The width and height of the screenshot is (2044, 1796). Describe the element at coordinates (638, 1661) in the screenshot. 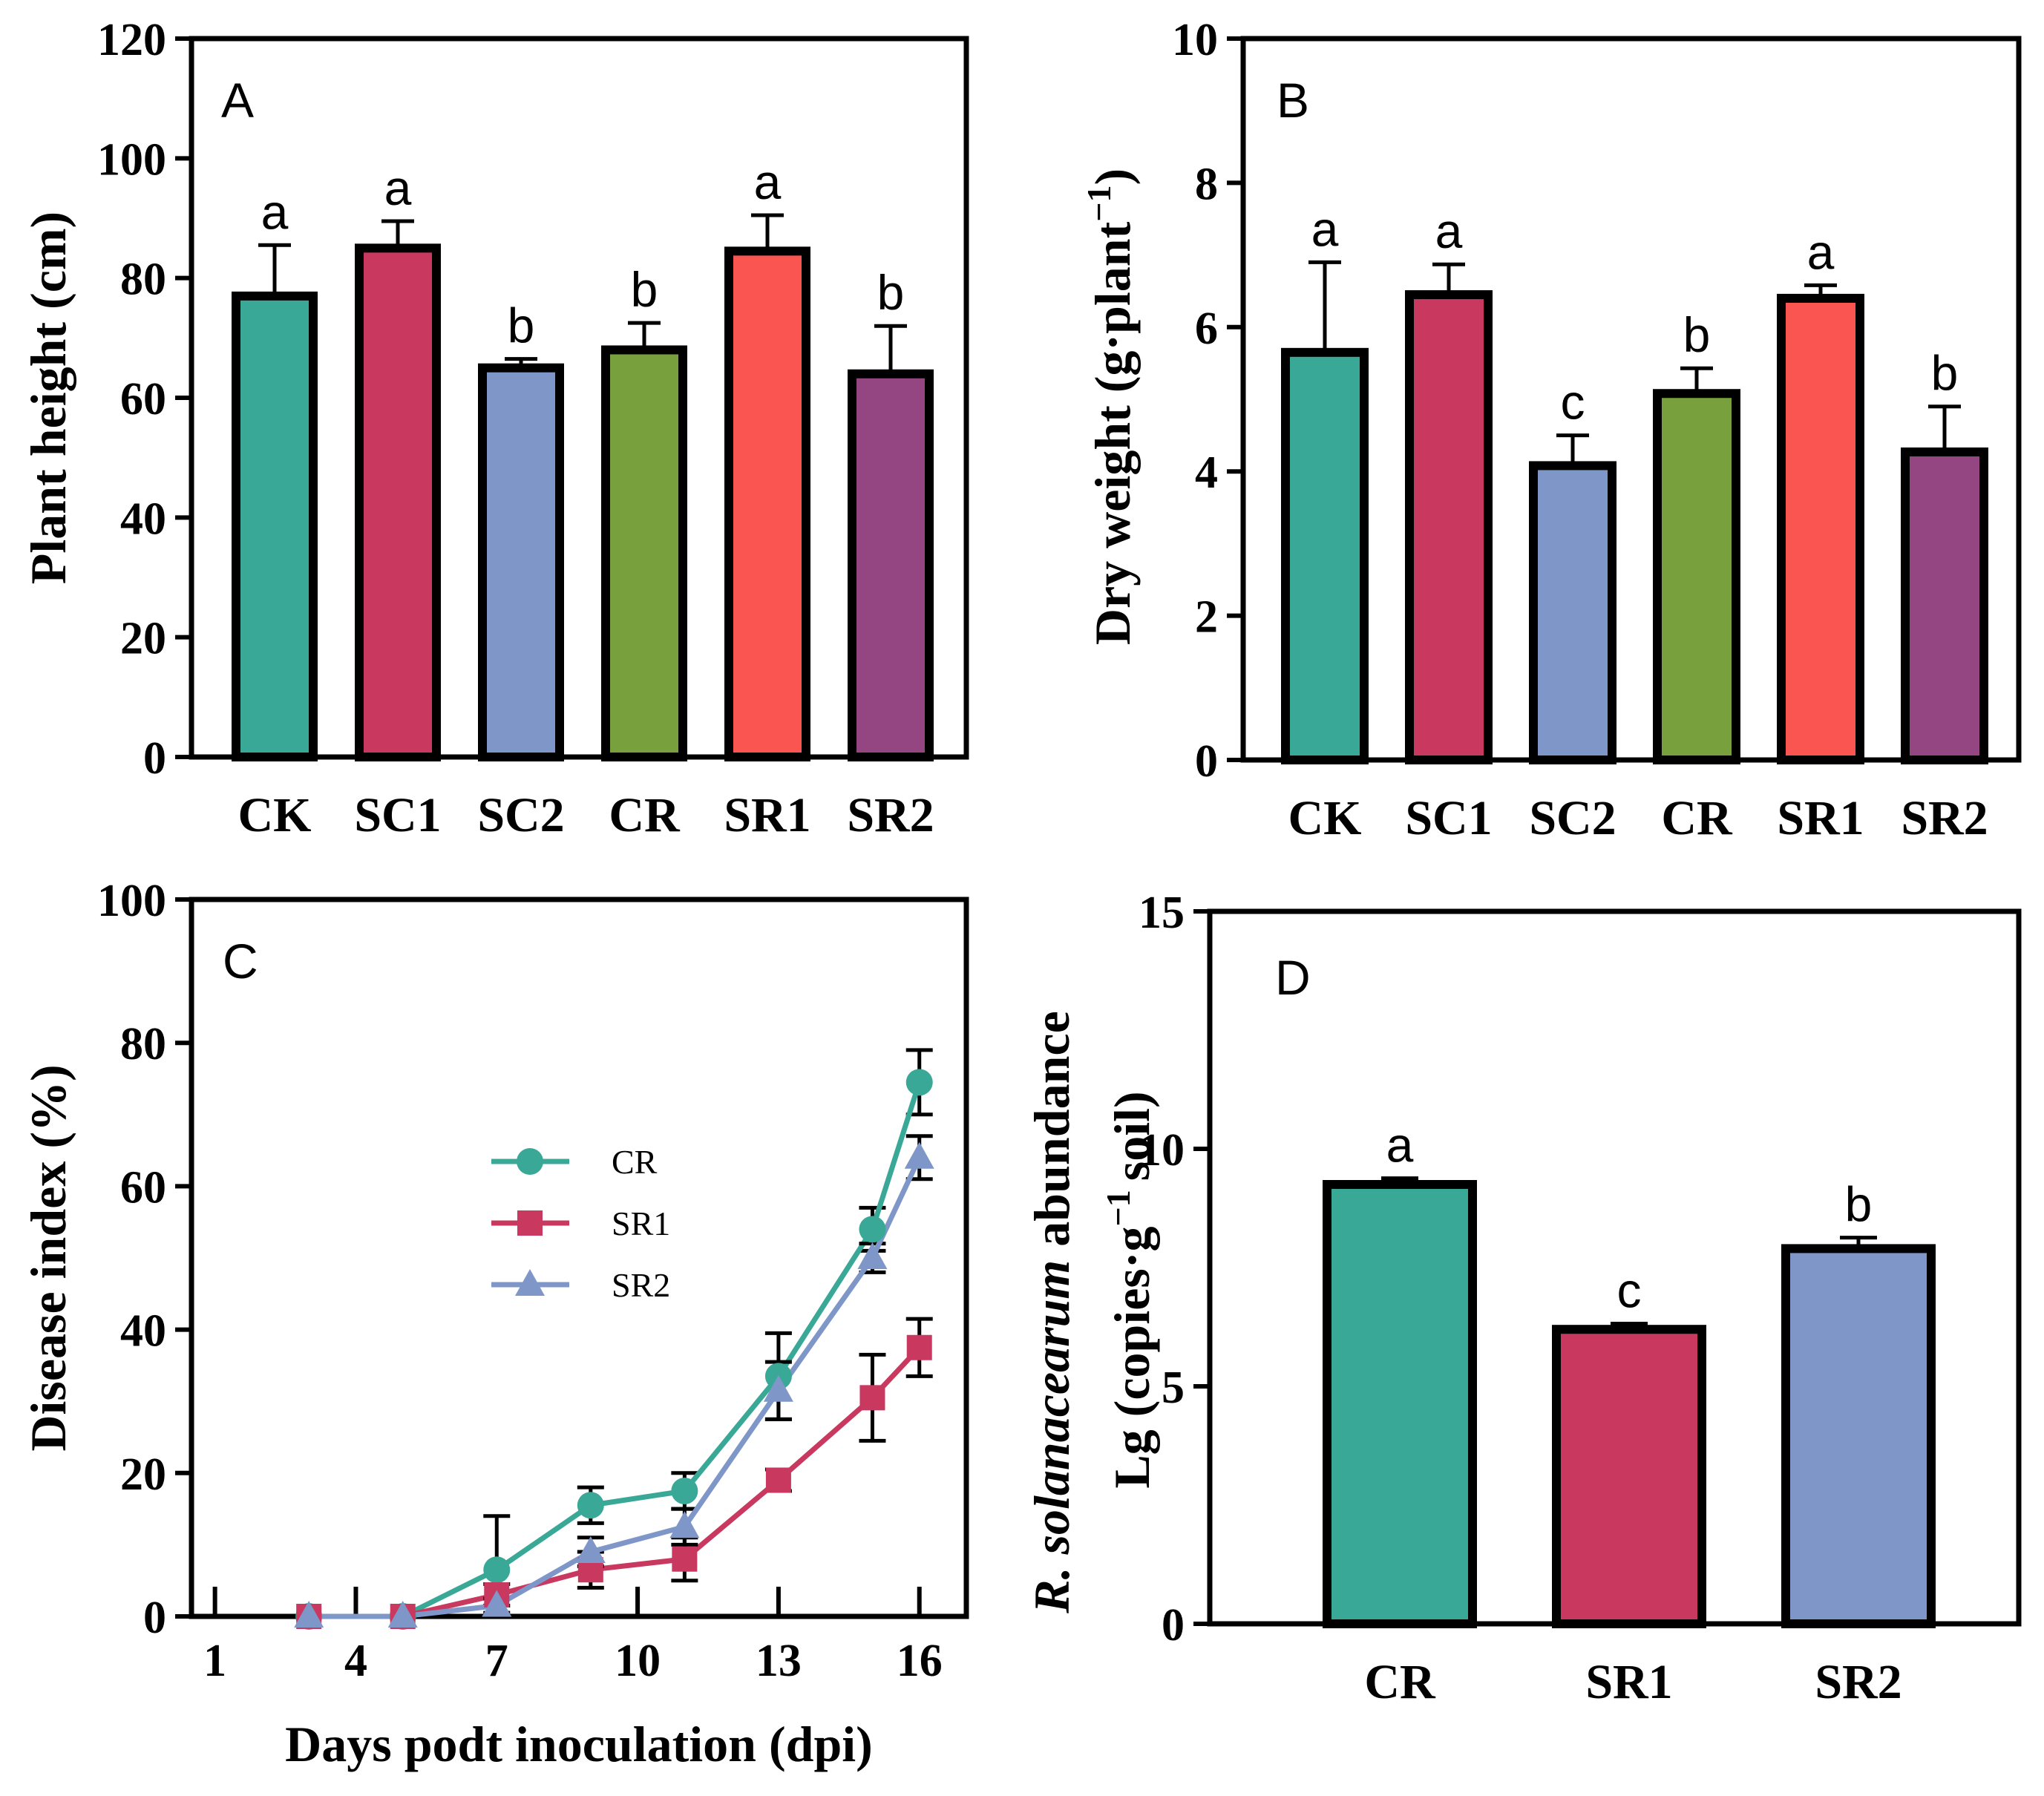

I see `x-tick-label: 10` at that location.